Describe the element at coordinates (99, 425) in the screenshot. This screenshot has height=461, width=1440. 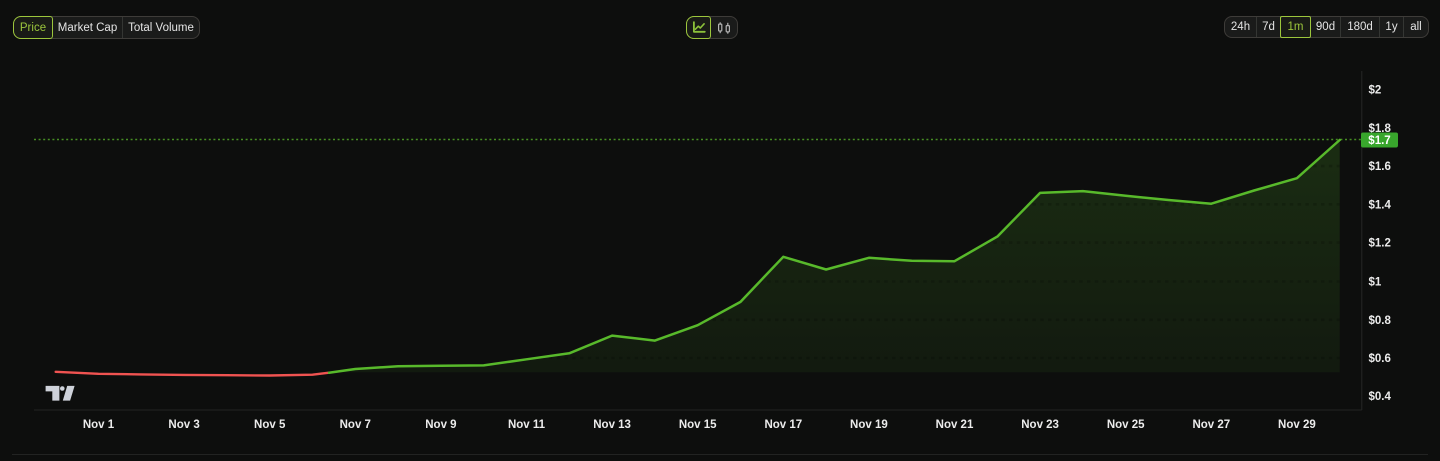
I see `svg-text: Nov 1` at that location.